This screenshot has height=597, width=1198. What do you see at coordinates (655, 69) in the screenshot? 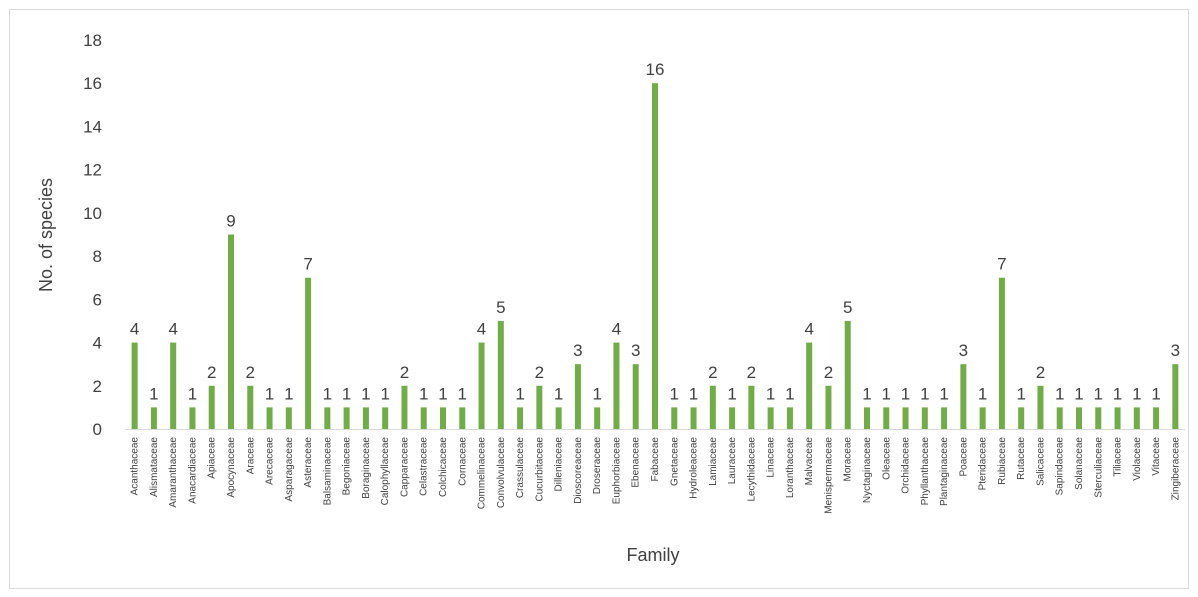
I see `data-label: 16` at bounding box center [655, 69].